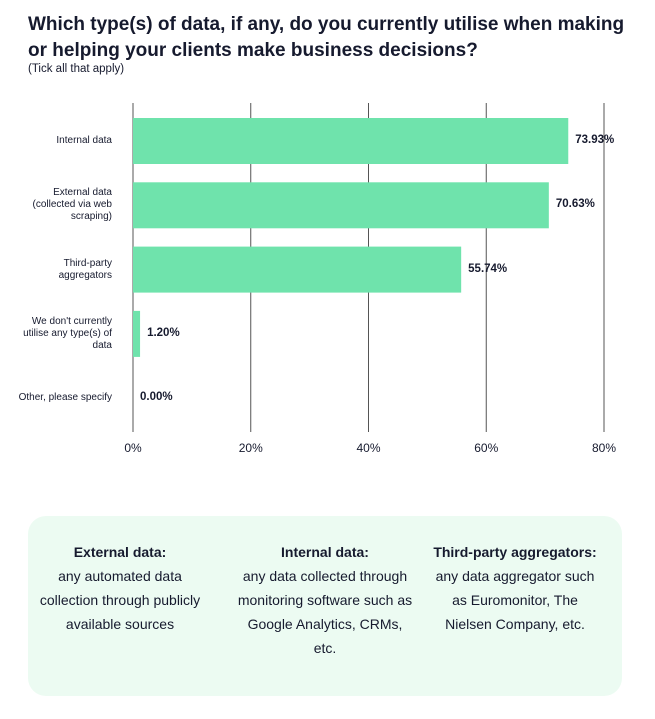 Image resolution: width=655 pixels, height=719 pixels. I want to click on category-label: Third-party aggregators, so click(85, 269).